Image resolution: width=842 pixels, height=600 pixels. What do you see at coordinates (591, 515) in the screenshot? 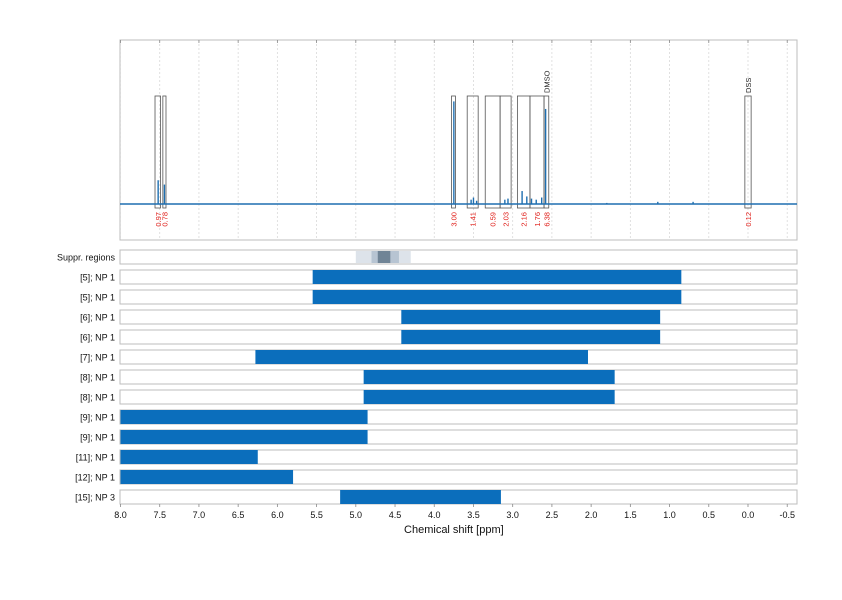
I see `x-tick-label: 2.0` at bounding box center [591, 515].